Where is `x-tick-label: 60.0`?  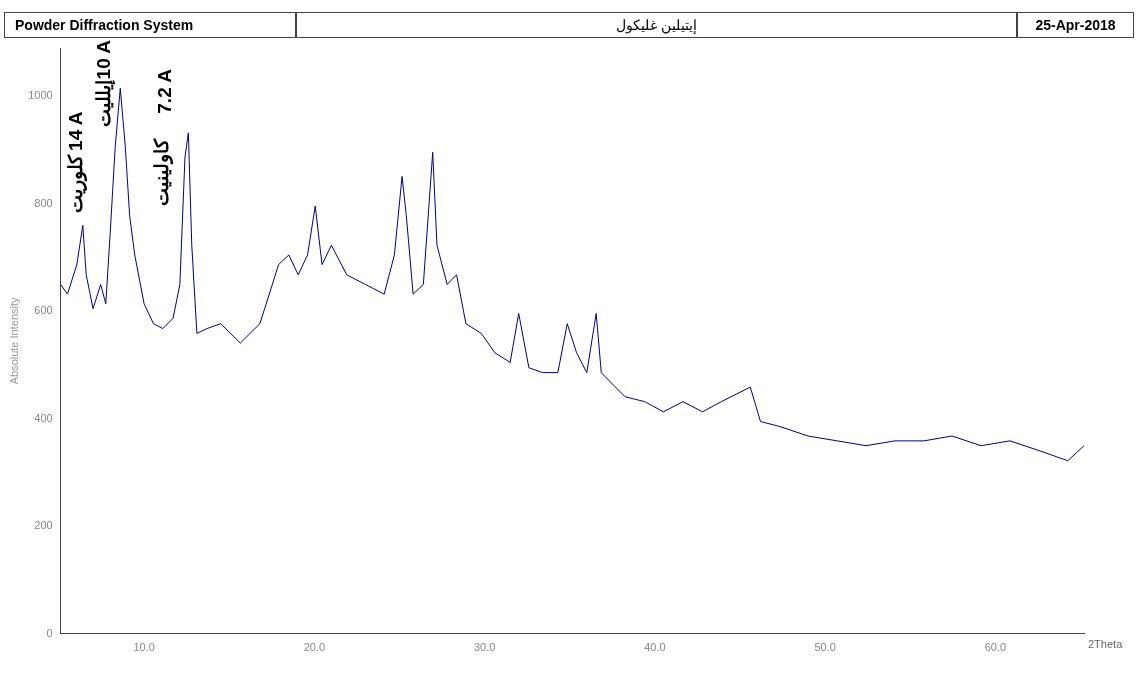 x-tick-label: 60.0 is located at coordinates (995, 647).